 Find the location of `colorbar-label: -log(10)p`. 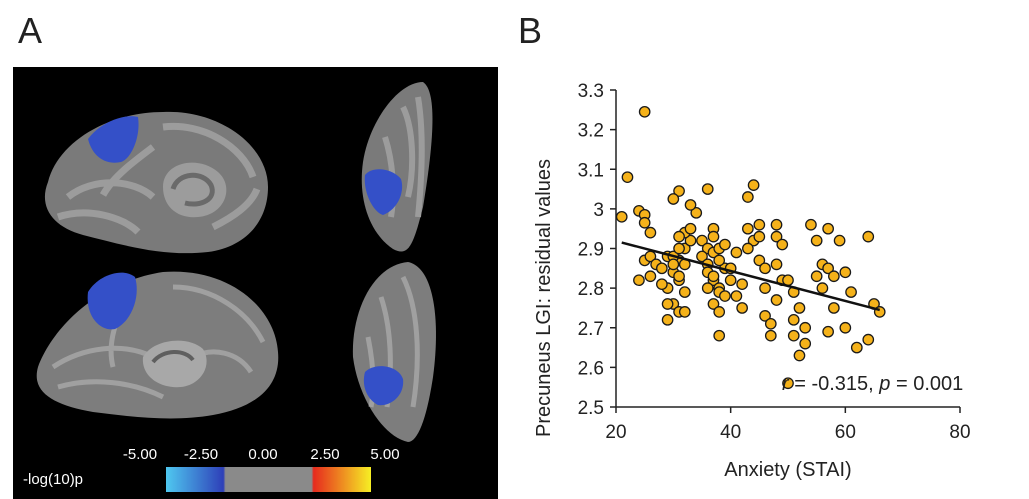

colorbar-label: -log(10)p is located at coordinates (53, 479).